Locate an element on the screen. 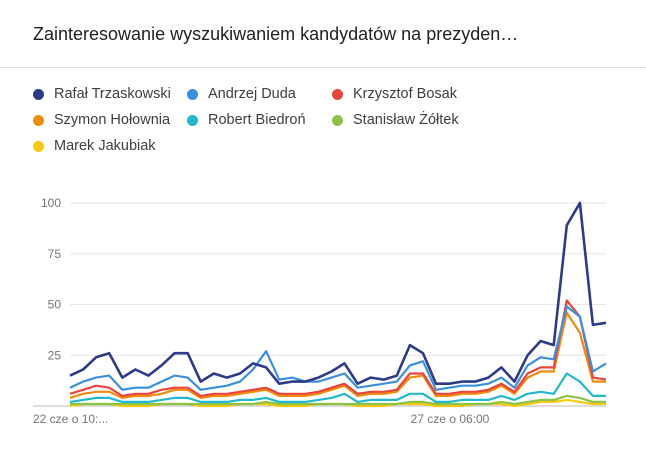  legend-item: Stanisław Żółtek is located at coordinates (395, 120).